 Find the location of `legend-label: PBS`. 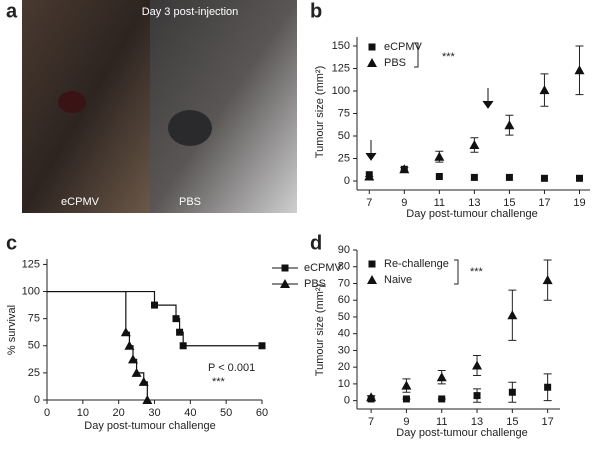

legend-label: PBS is located at coordinates (395, 63).